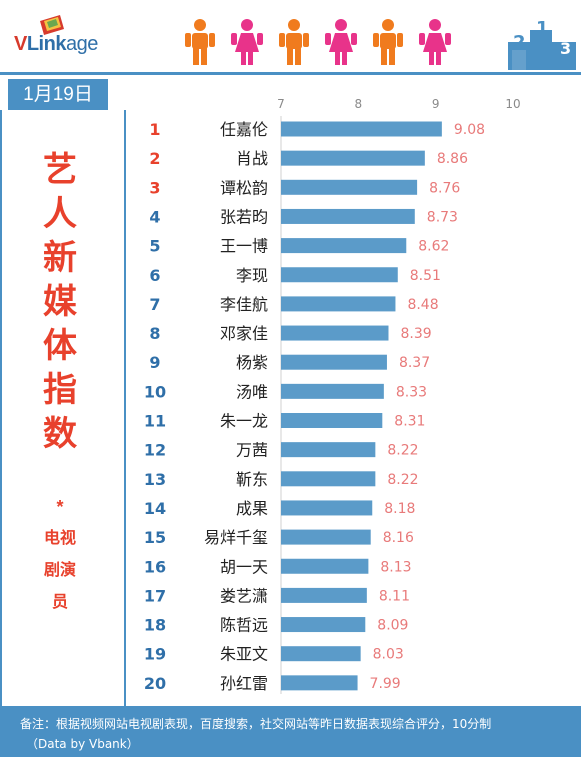 This screenshot has height=757, width=581. Describe the element at coordinates (154, 304) in the screenshot. I see `rank-number: 7` at that location.